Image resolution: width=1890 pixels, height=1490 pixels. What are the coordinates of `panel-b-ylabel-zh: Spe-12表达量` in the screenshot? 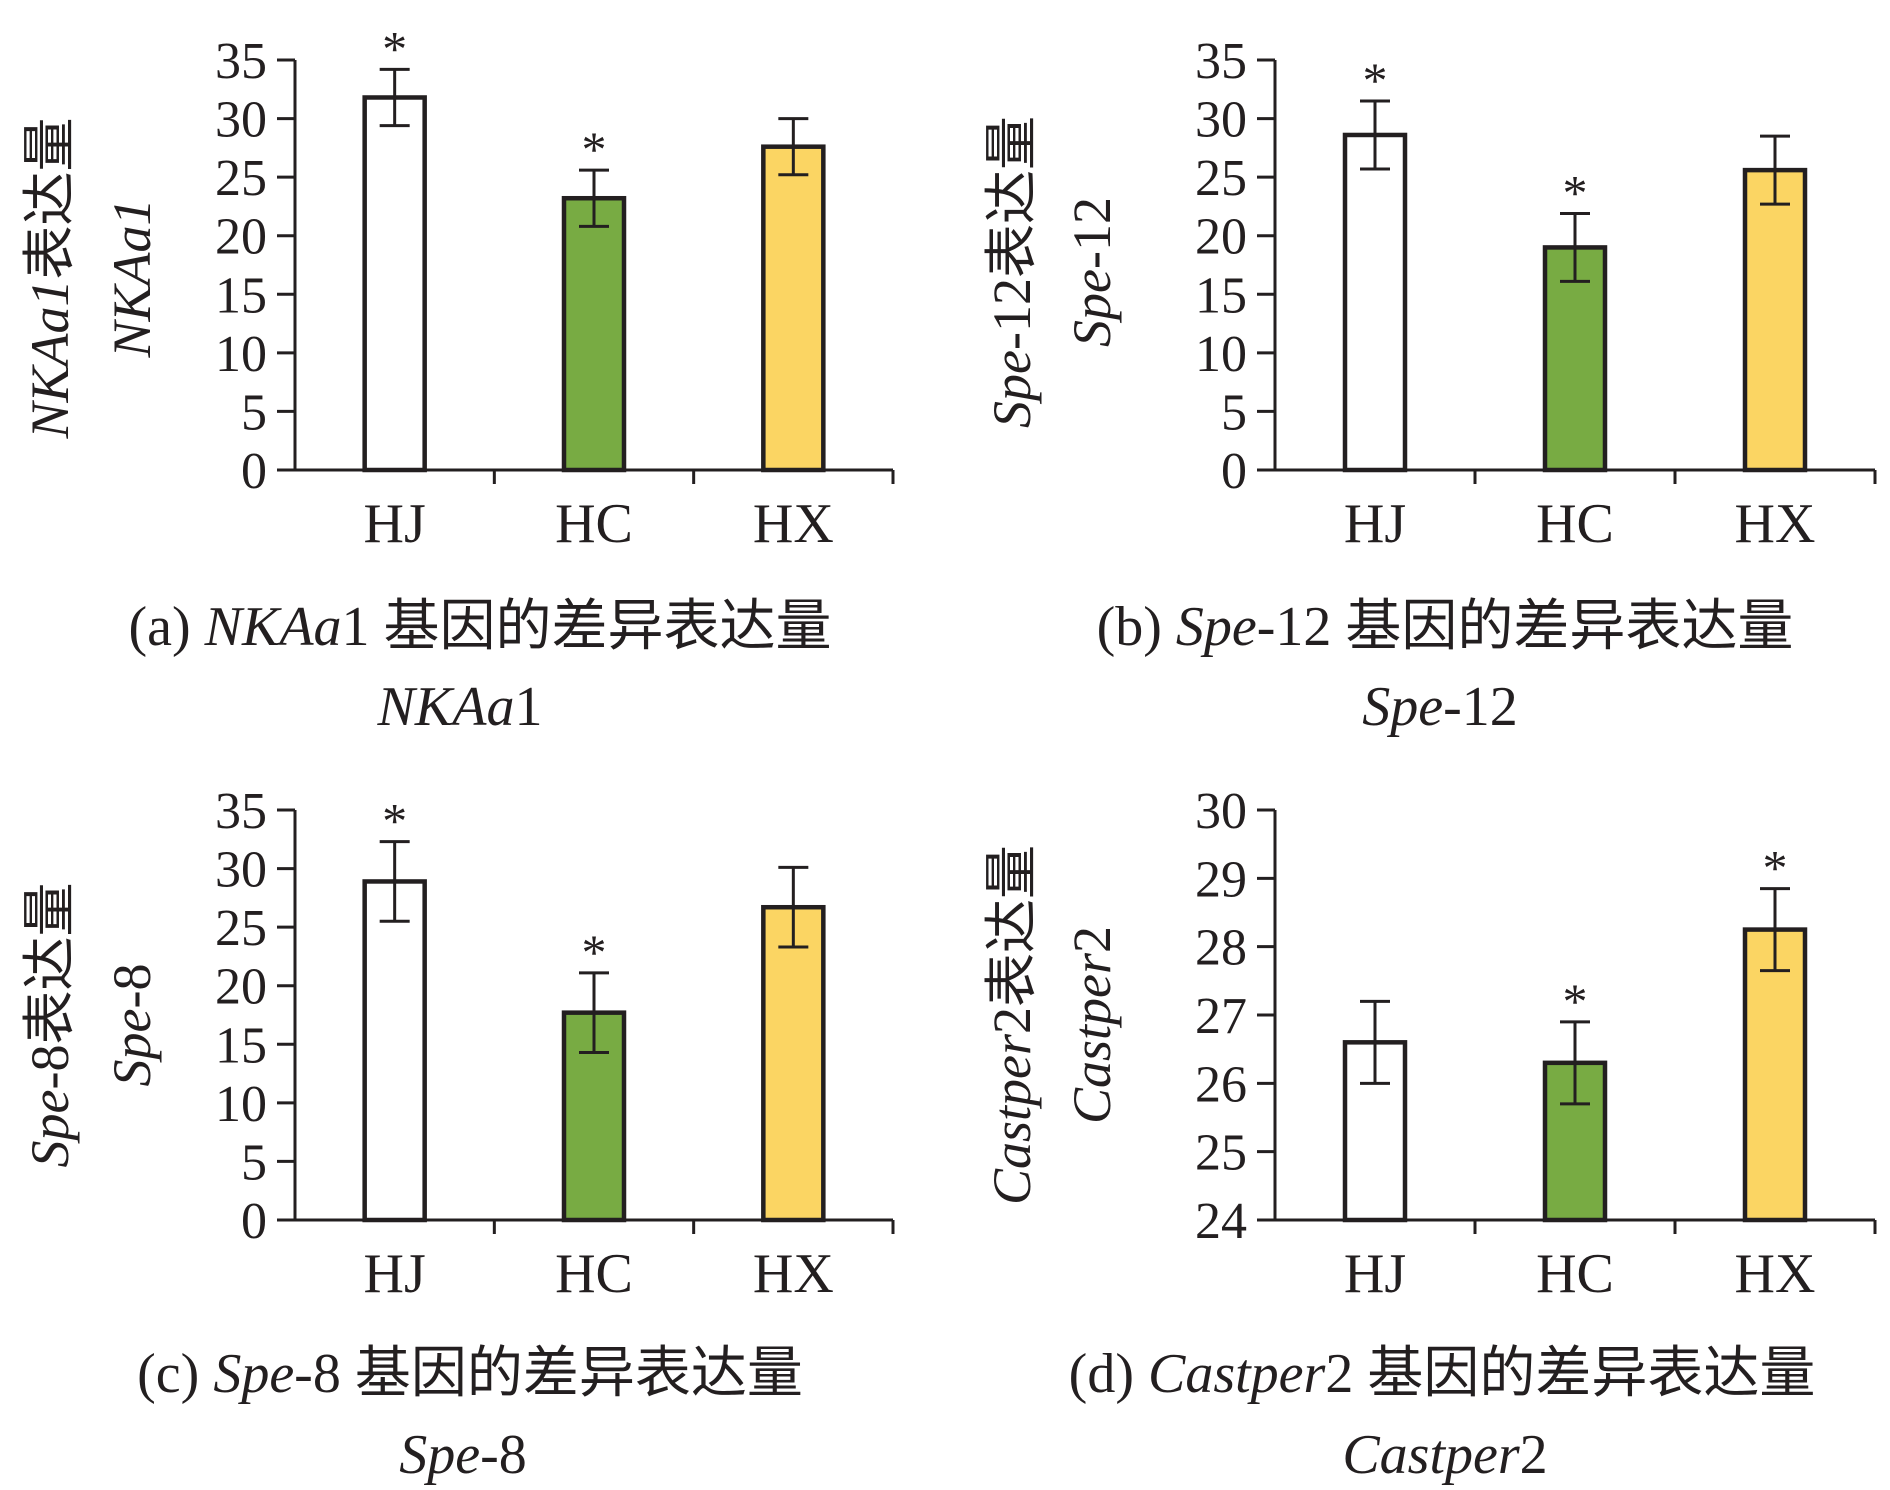 It's located at (1012, 272).